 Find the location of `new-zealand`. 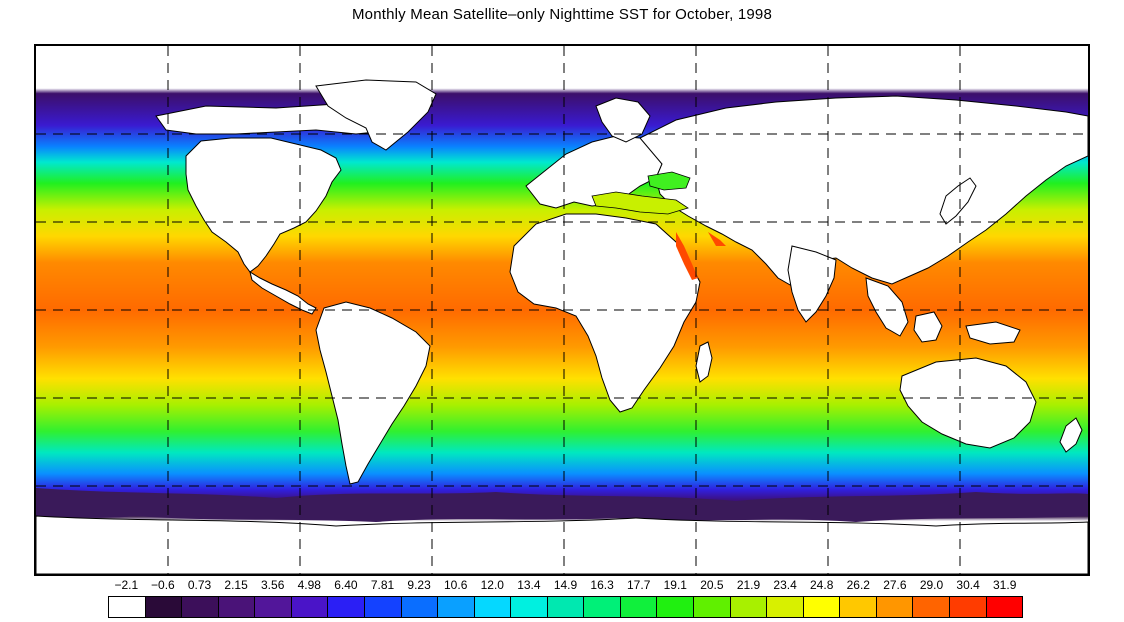

new-zealand is located at coordinates (1071, 435).